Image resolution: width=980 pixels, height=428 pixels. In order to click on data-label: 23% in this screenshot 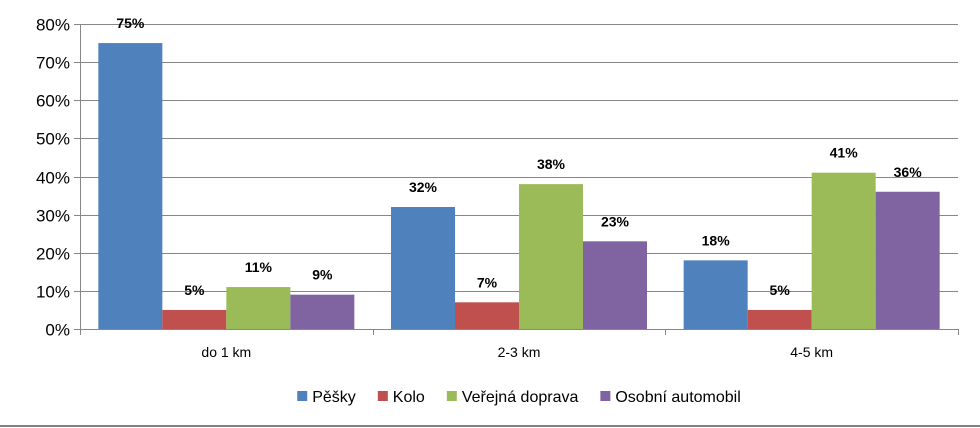, I will do `click(615, 221)`.